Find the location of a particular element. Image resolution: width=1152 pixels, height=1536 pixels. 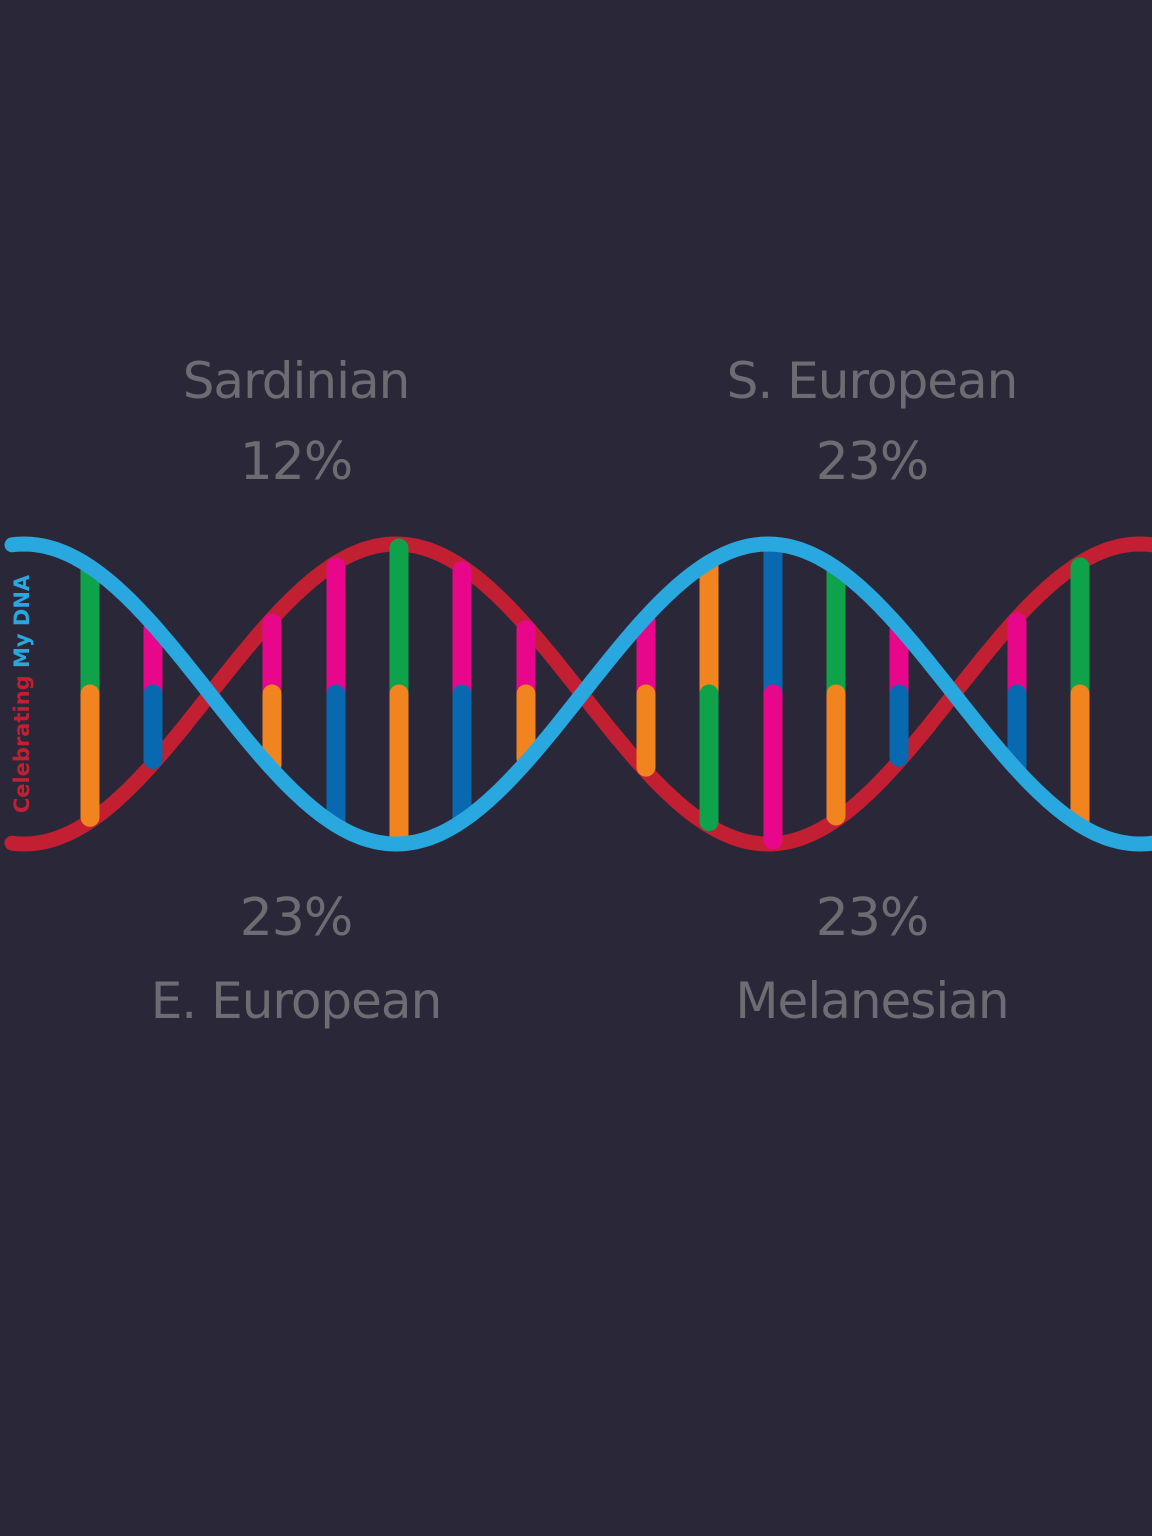

sardinian-label: Sardinian is located at coordinates (296, 381).